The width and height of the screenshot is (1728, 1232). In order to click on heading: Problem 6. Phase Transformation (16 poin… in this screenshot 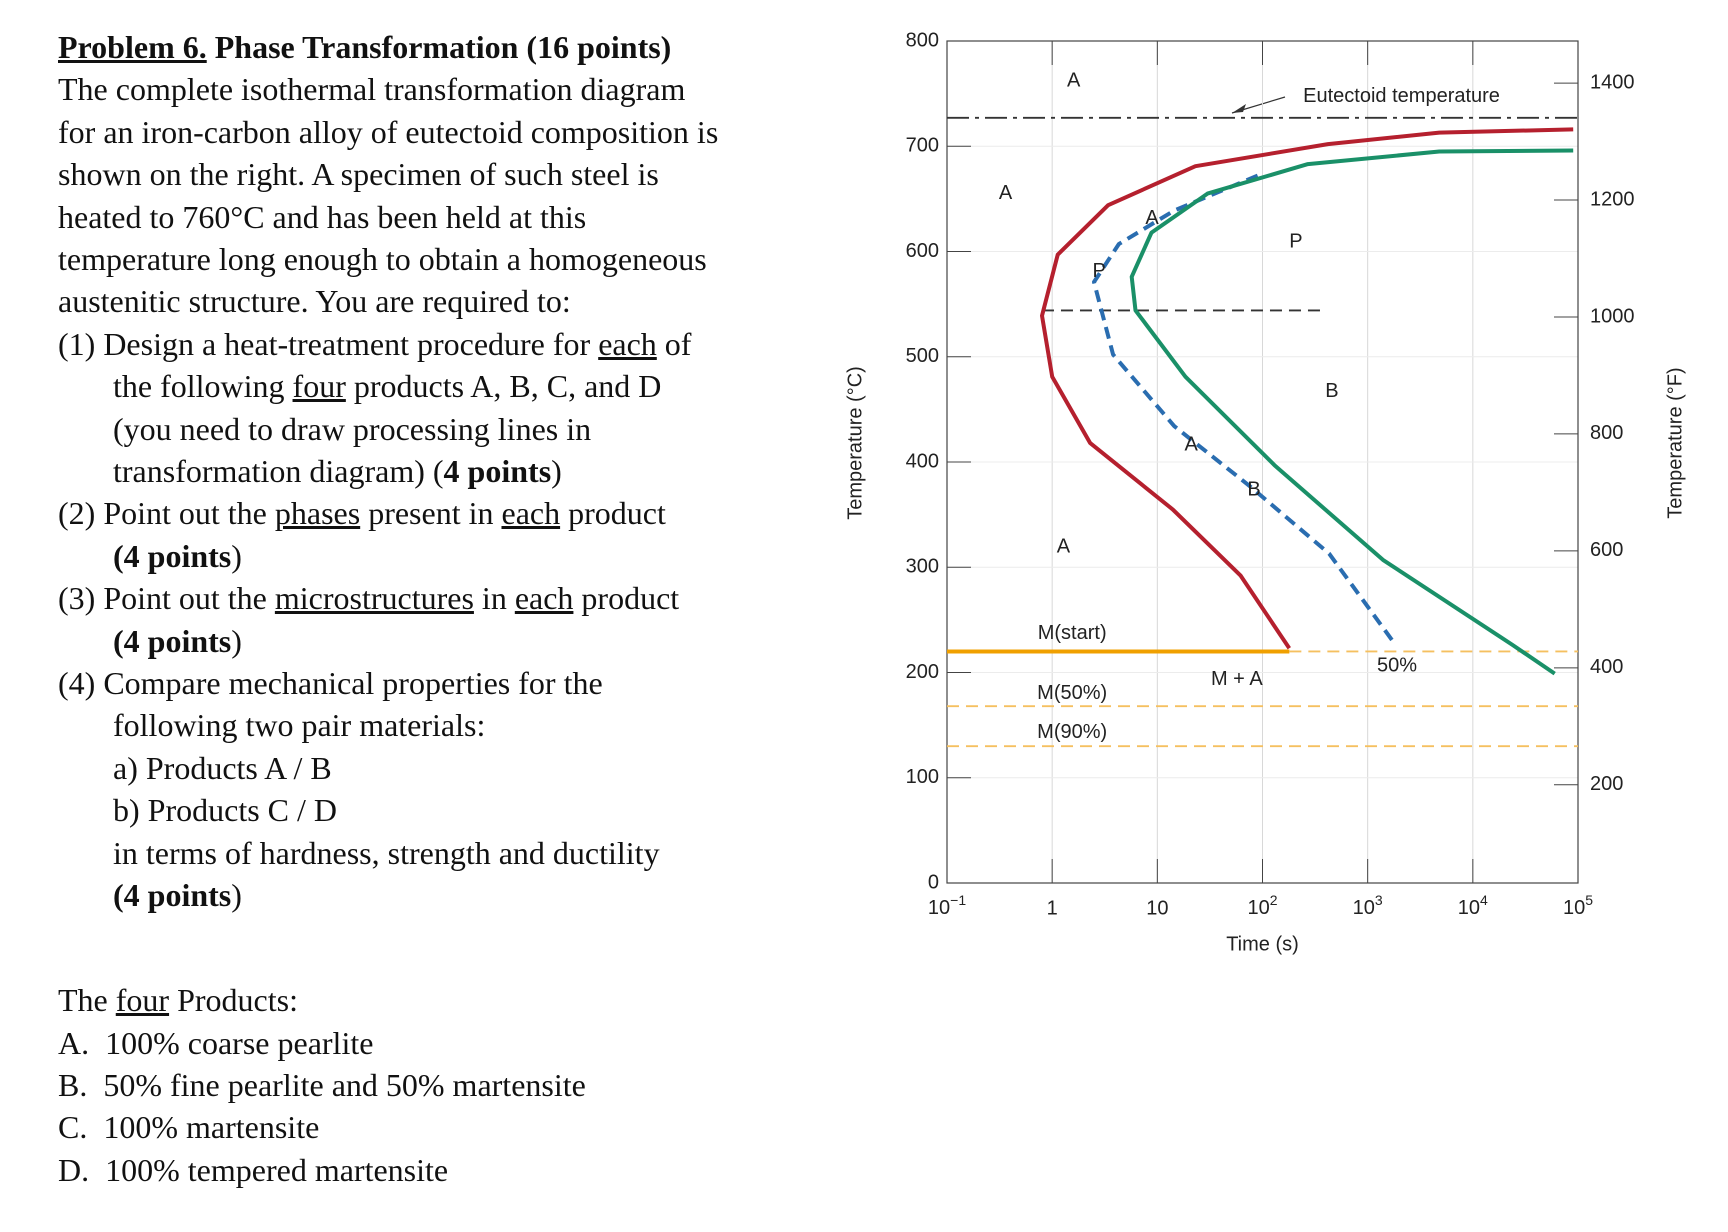, I will do `click(364, 47)`.